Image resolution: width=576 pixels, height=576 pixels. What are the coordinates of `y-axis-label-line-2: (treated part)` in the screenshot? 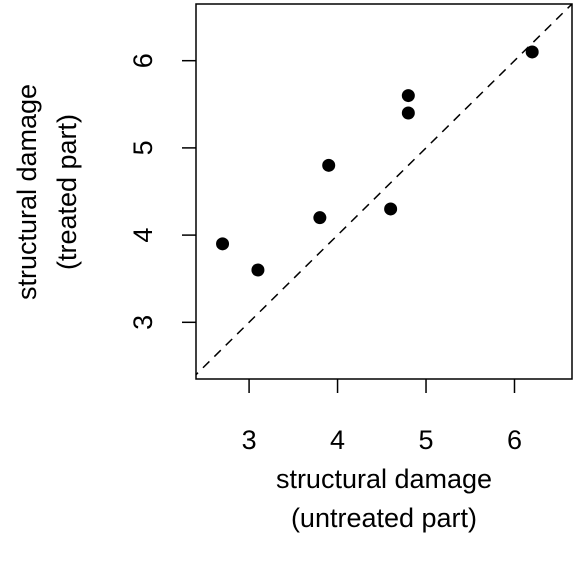 It's located at (67, 192).